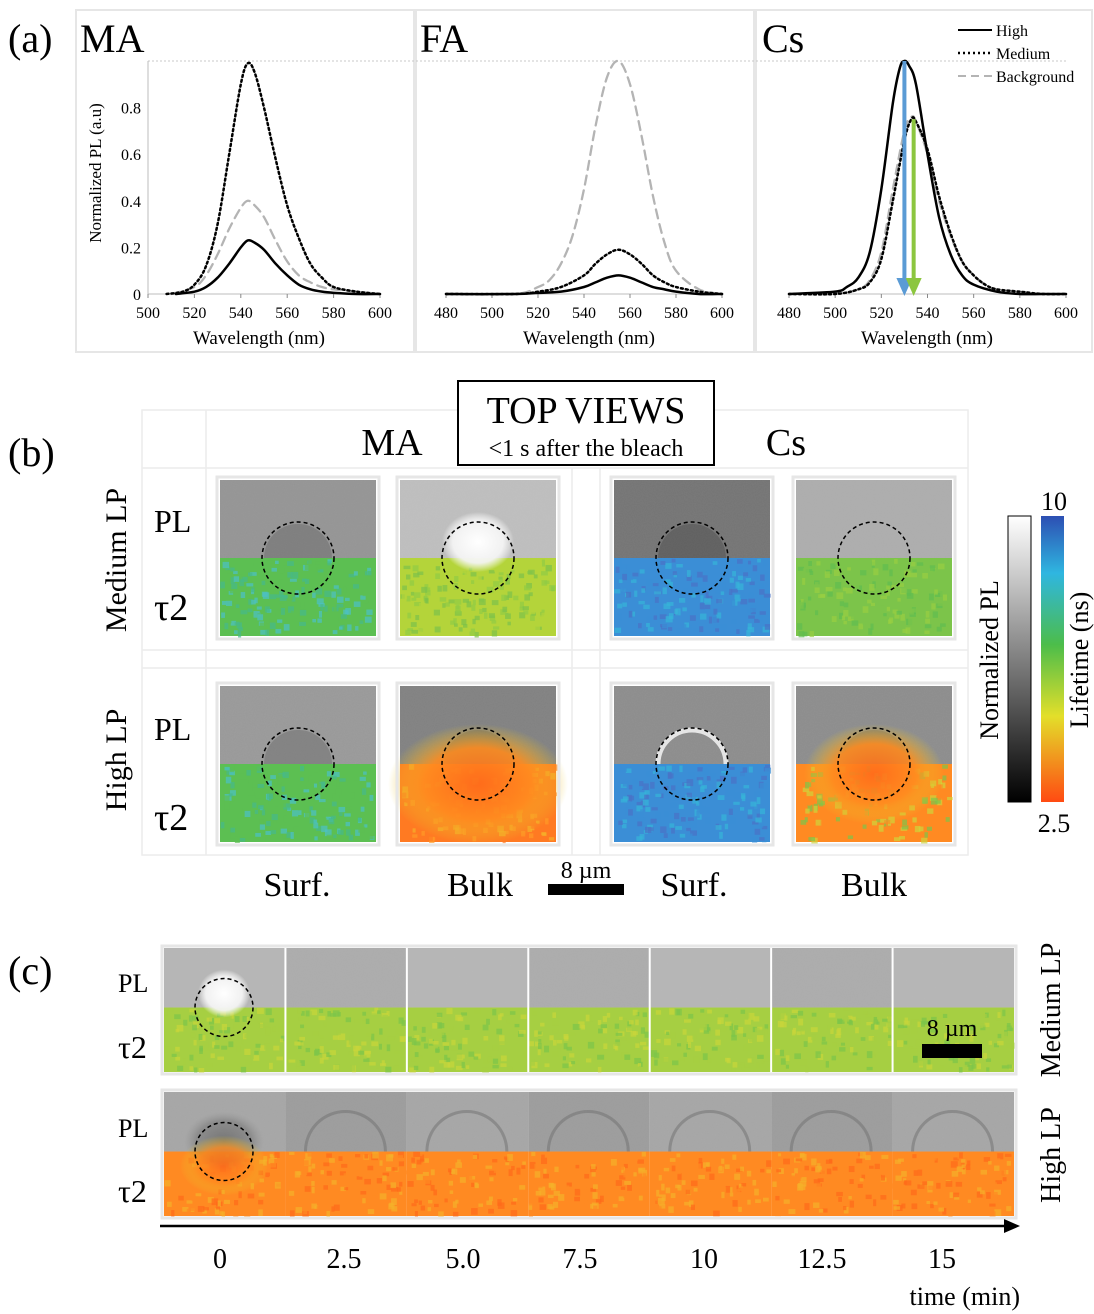 Image resolution: width=1094 pixels, height=1314 pixels. Describe the element at coordinates (586, 411) in the screenshot. I see `top-views-title: TOP VIEWS` at that location.